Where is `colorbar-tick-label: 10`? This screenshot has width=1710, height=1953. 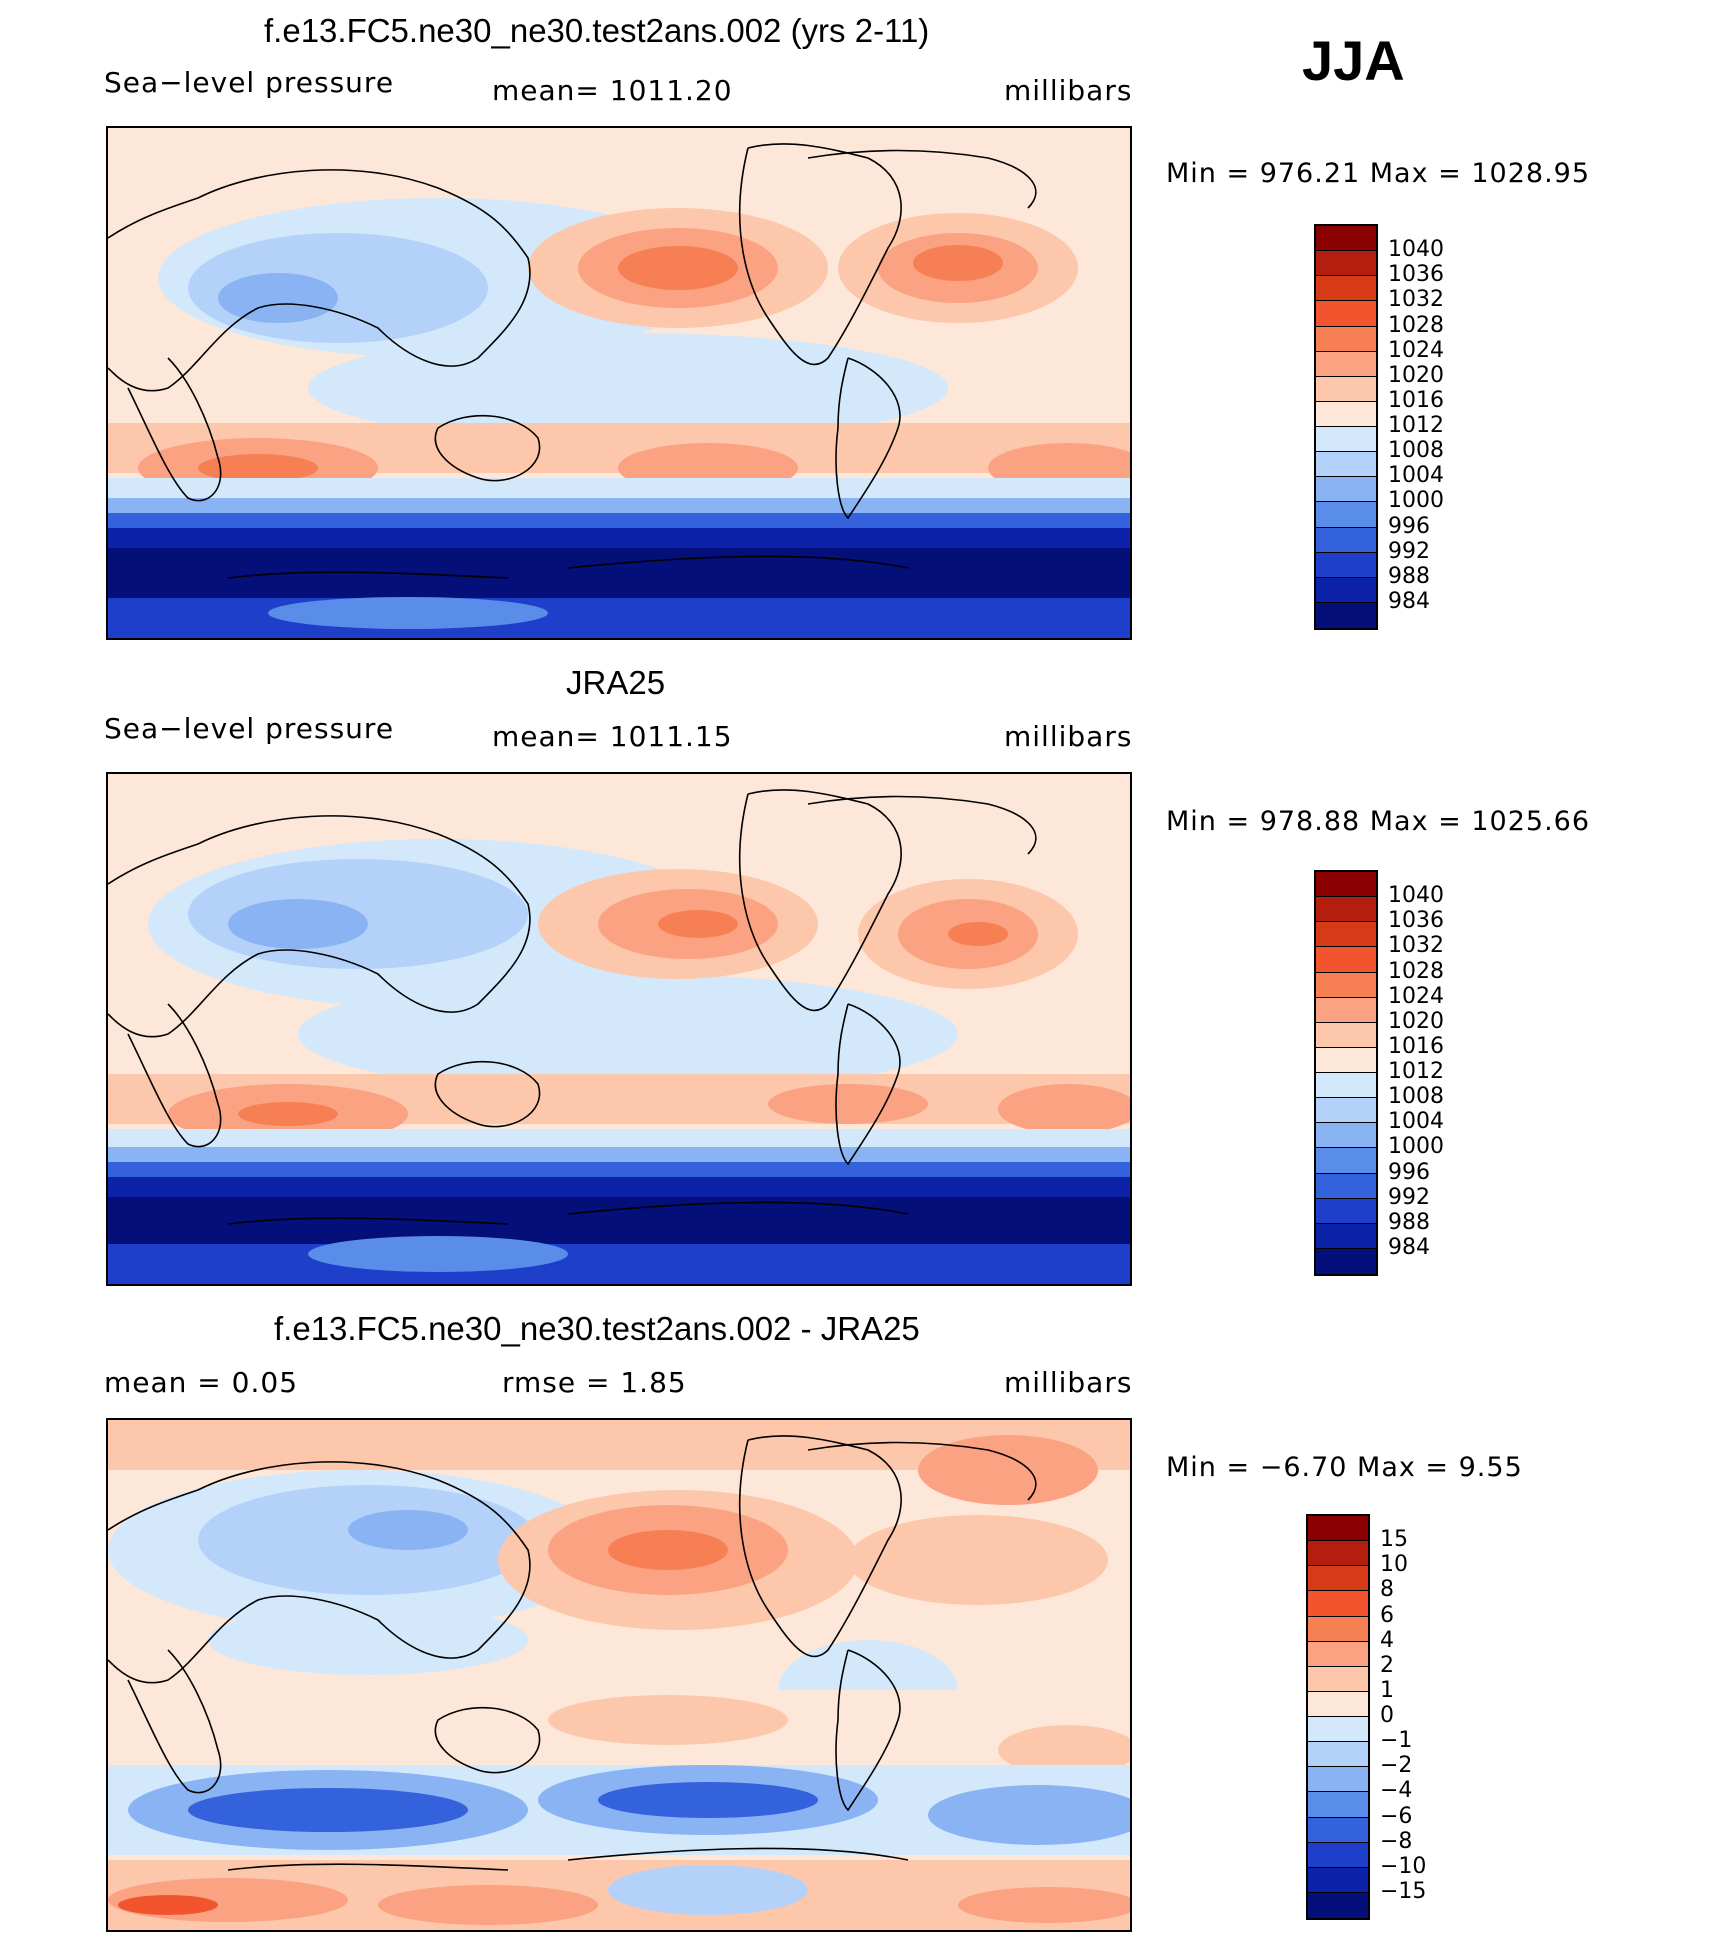 colorbar-tick-label: 10 is located at coordinates (1394, 1565).